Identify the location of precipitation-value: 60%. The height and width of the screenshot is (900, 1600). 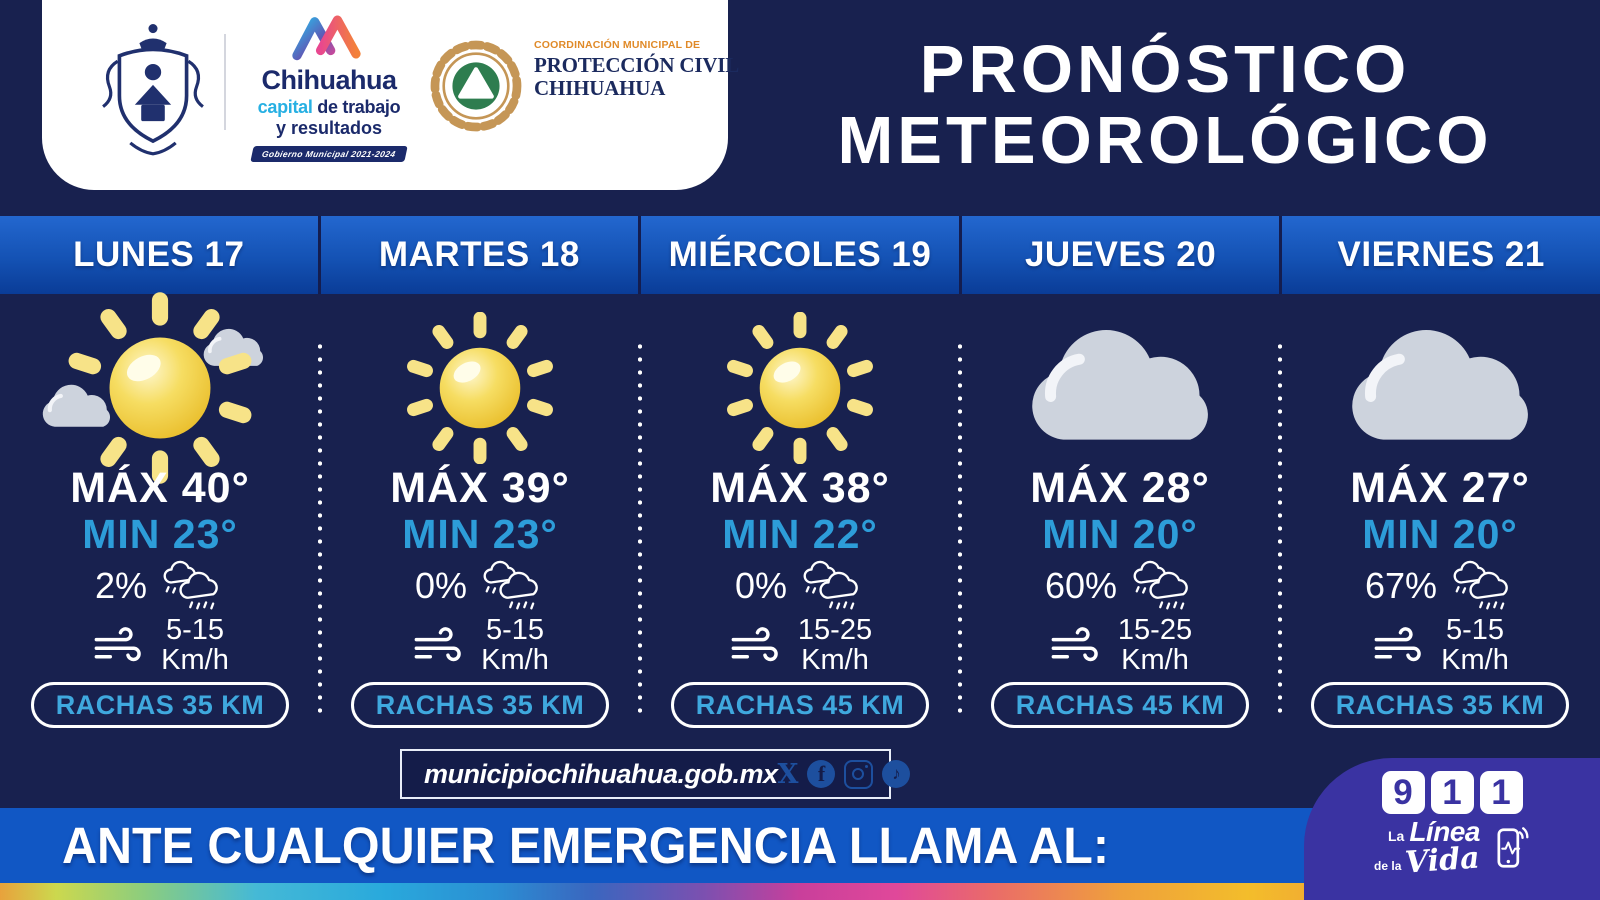
(1081, 585).